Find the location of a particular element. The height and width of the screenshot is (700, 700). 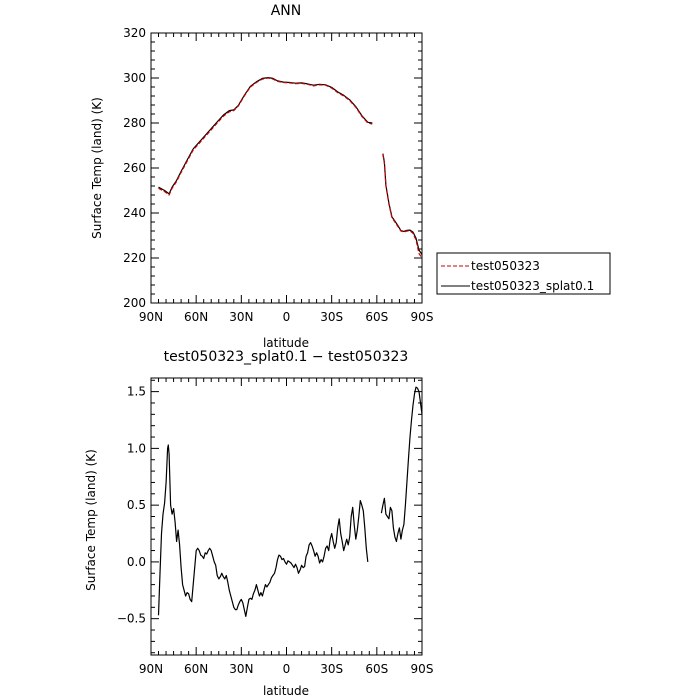

bottom-y-axis-label: Surface Temp (land) (K) is located at coordinates (91, 520).